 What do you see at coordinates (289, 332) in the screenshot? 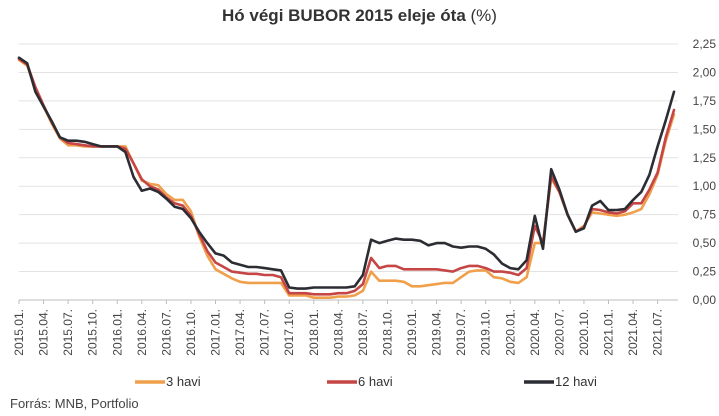
I see `x-tick-label: 2017.10.` at bounding box center [289, 332].